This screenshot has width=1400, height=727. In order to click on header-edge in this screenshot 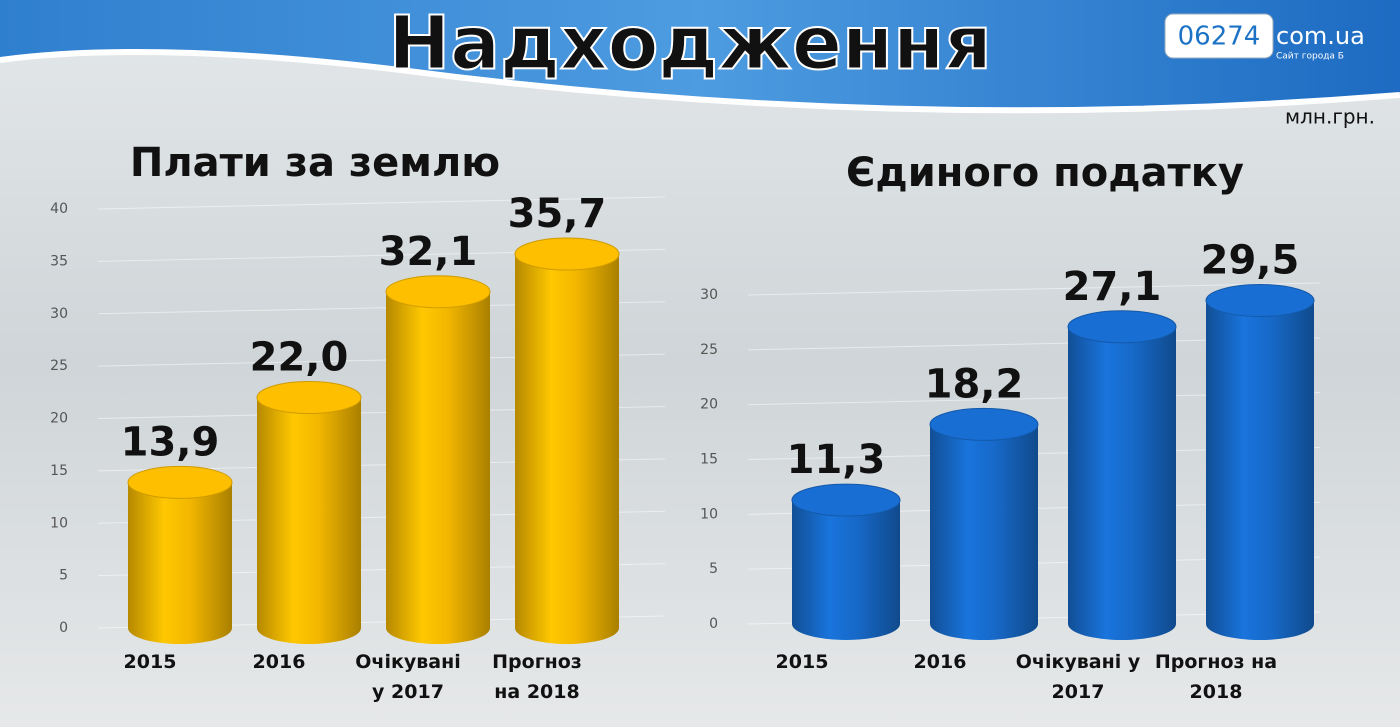, I will do `click(700, 81)`.